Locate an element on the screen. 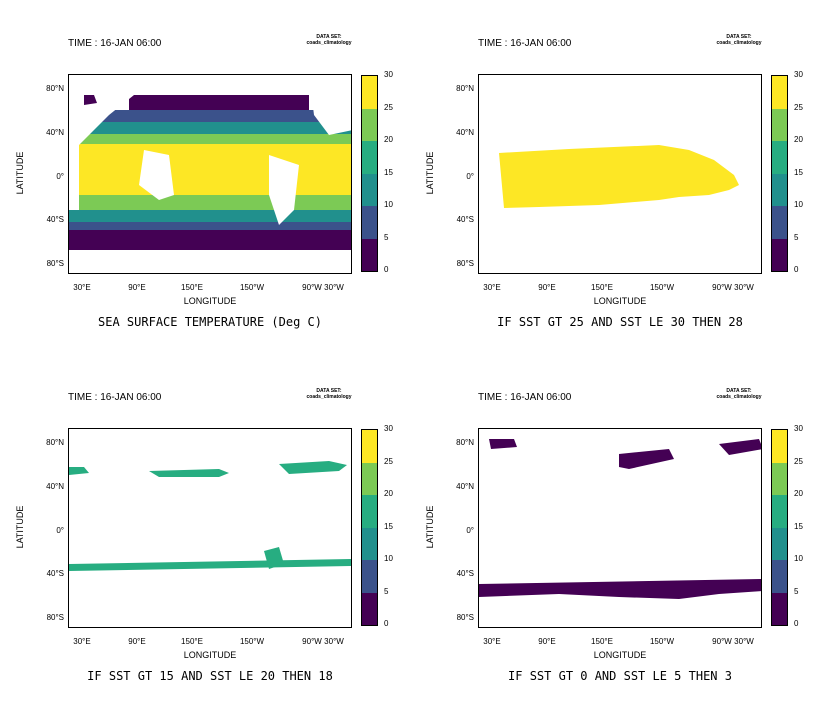 This screenshot has height=707, width=819. cold-southern-ocean is located at coordinates (620, 589).